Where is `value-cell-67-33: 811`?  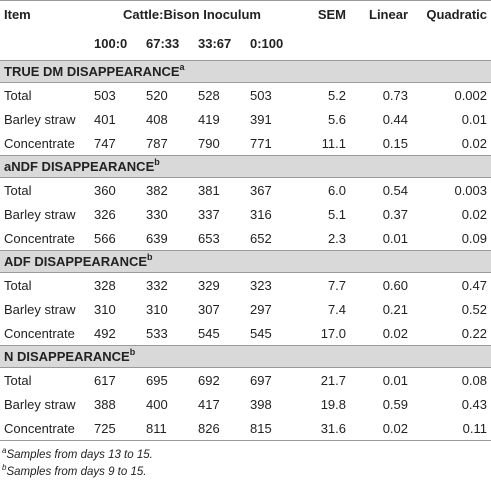
value-cell-67-33: 811 is located at coordinates (166, 428).